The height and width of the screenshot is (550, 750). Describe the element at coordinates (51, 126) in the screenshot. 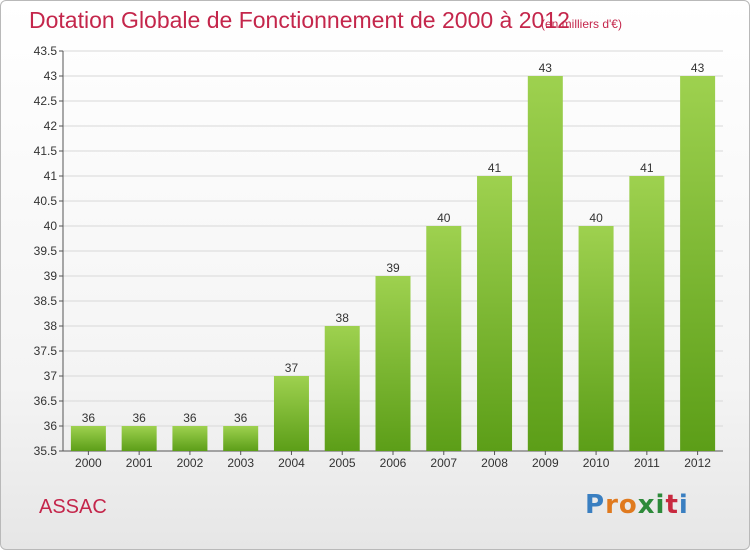

I see `y-tick-label: 42` at that location.